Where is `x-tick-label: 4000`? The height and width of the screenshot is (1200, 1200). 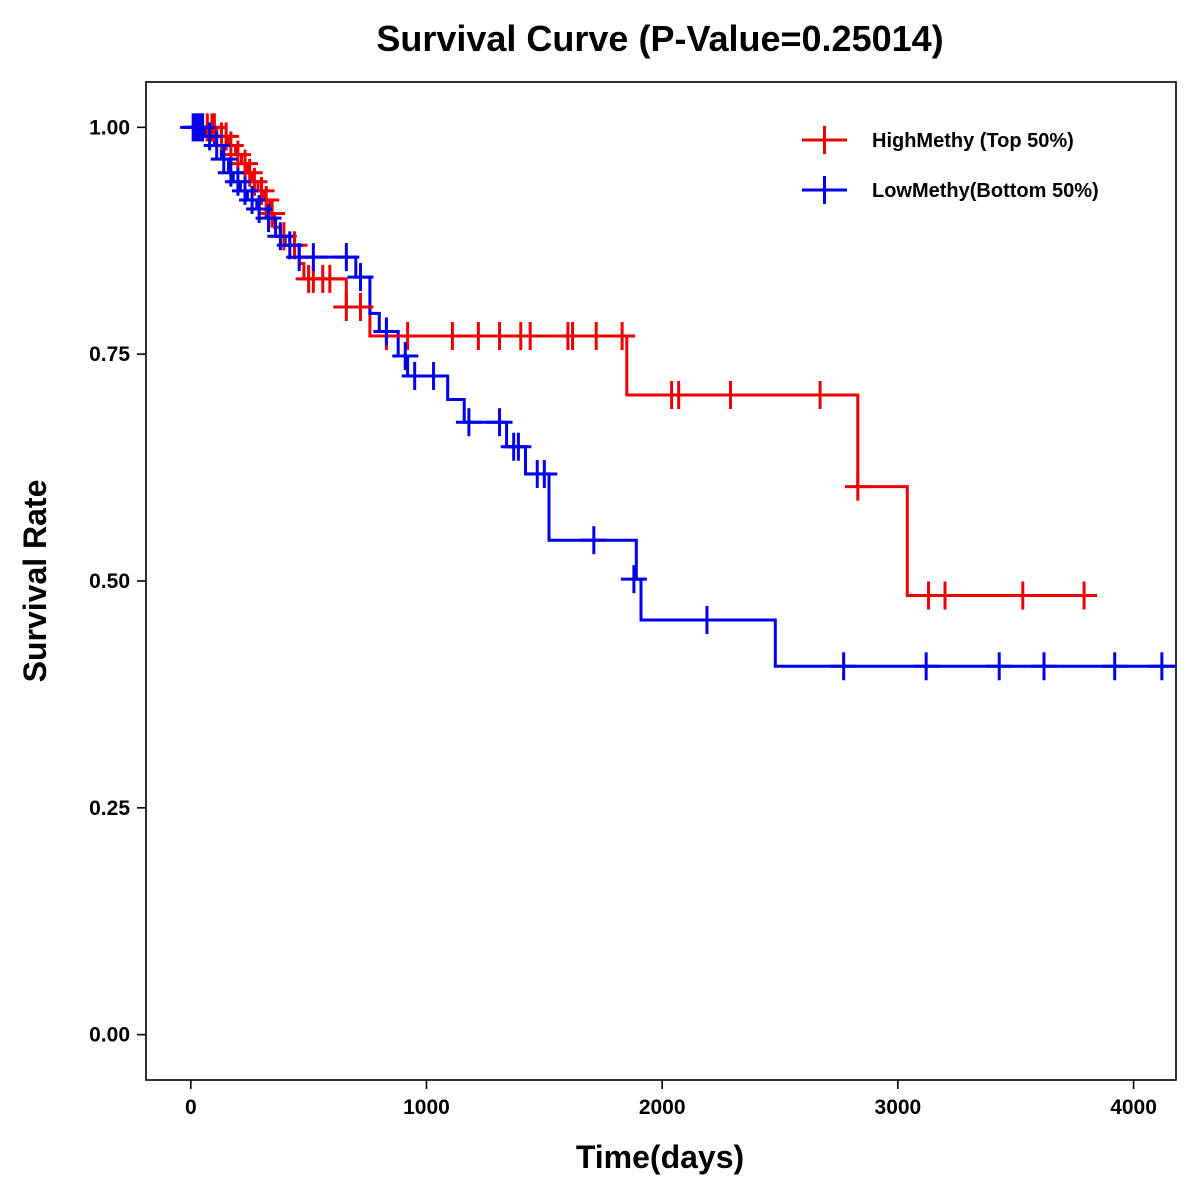
x-tick-label: 4000 is located at coordinates (1133, 1107).